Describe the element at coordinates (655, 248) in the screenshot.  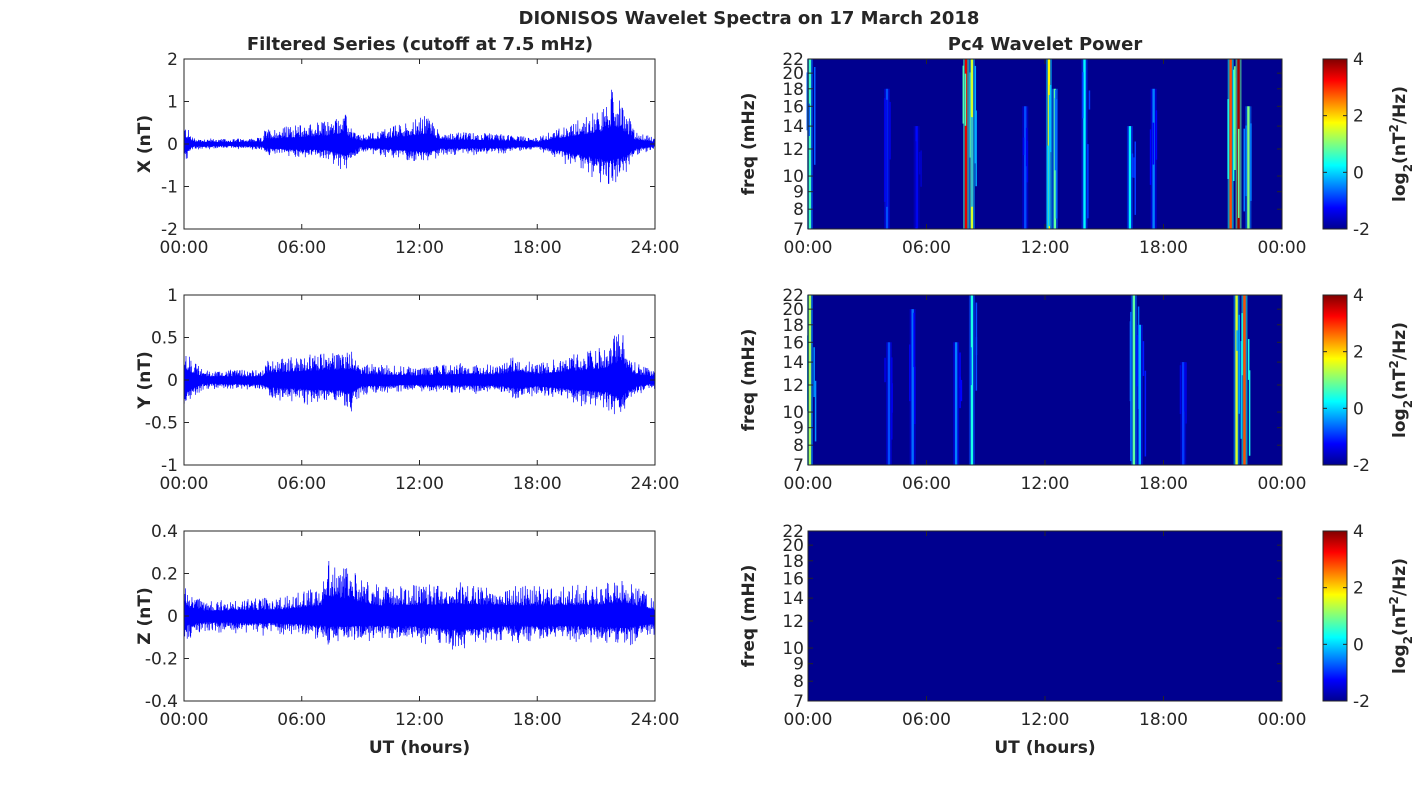
I see `x-tick-label: 24:00` at that location.